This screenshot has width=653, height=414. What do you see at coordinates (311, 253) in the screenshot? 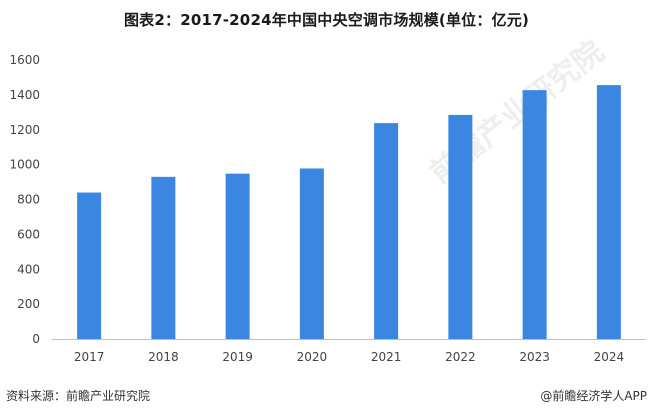
I see `bar-2020` at bounding box center [311, 253].